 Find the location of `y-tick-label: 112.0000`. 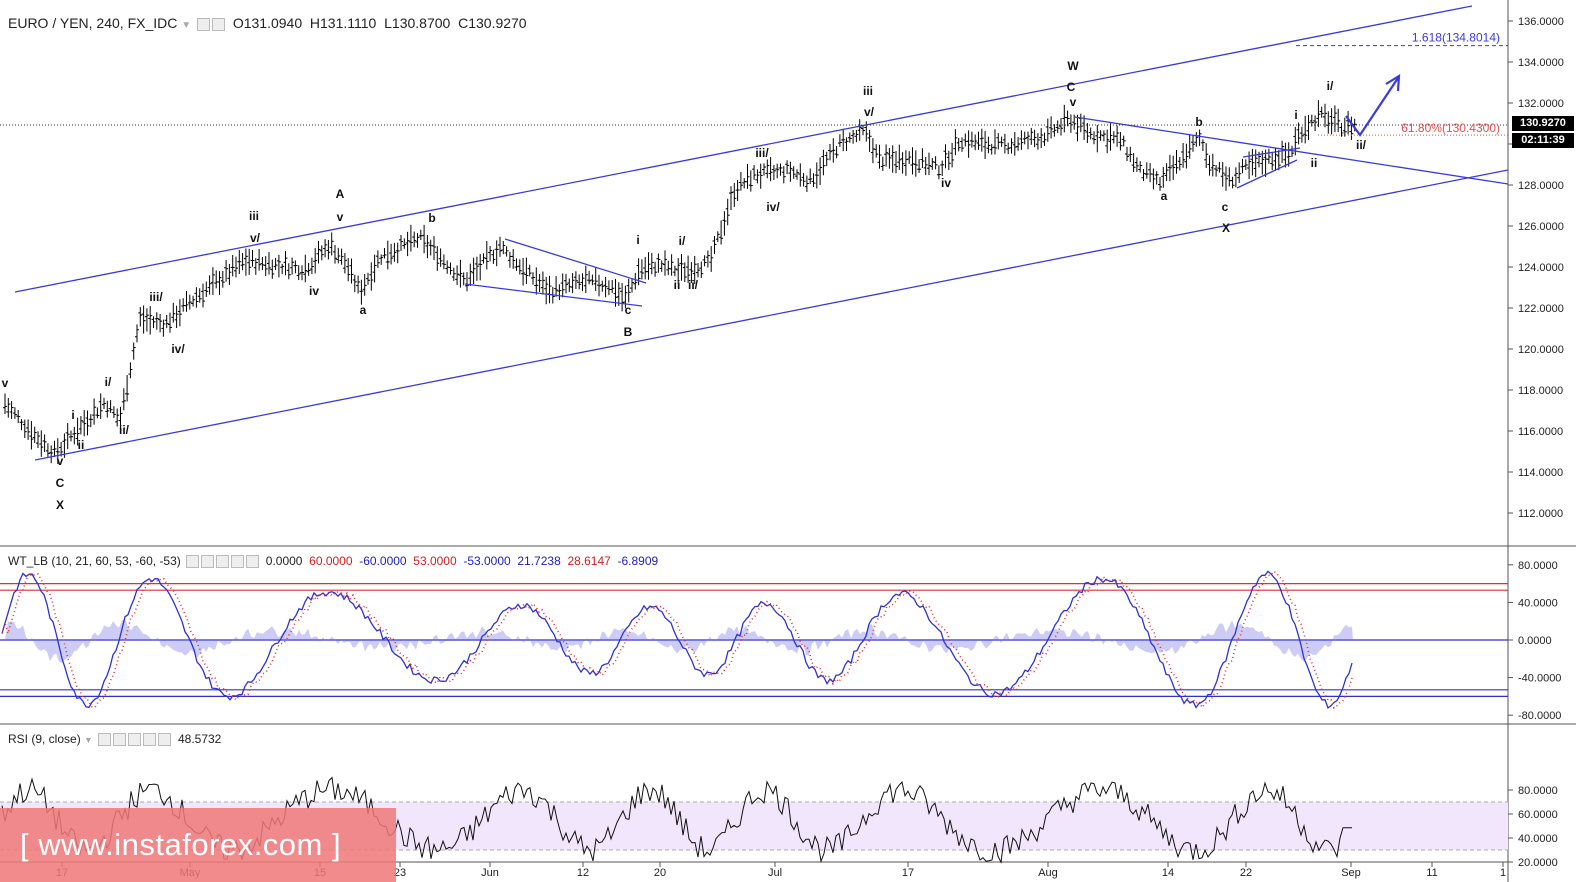

y-tick-label: 112.0000 is located at coordinates (1540, 514).